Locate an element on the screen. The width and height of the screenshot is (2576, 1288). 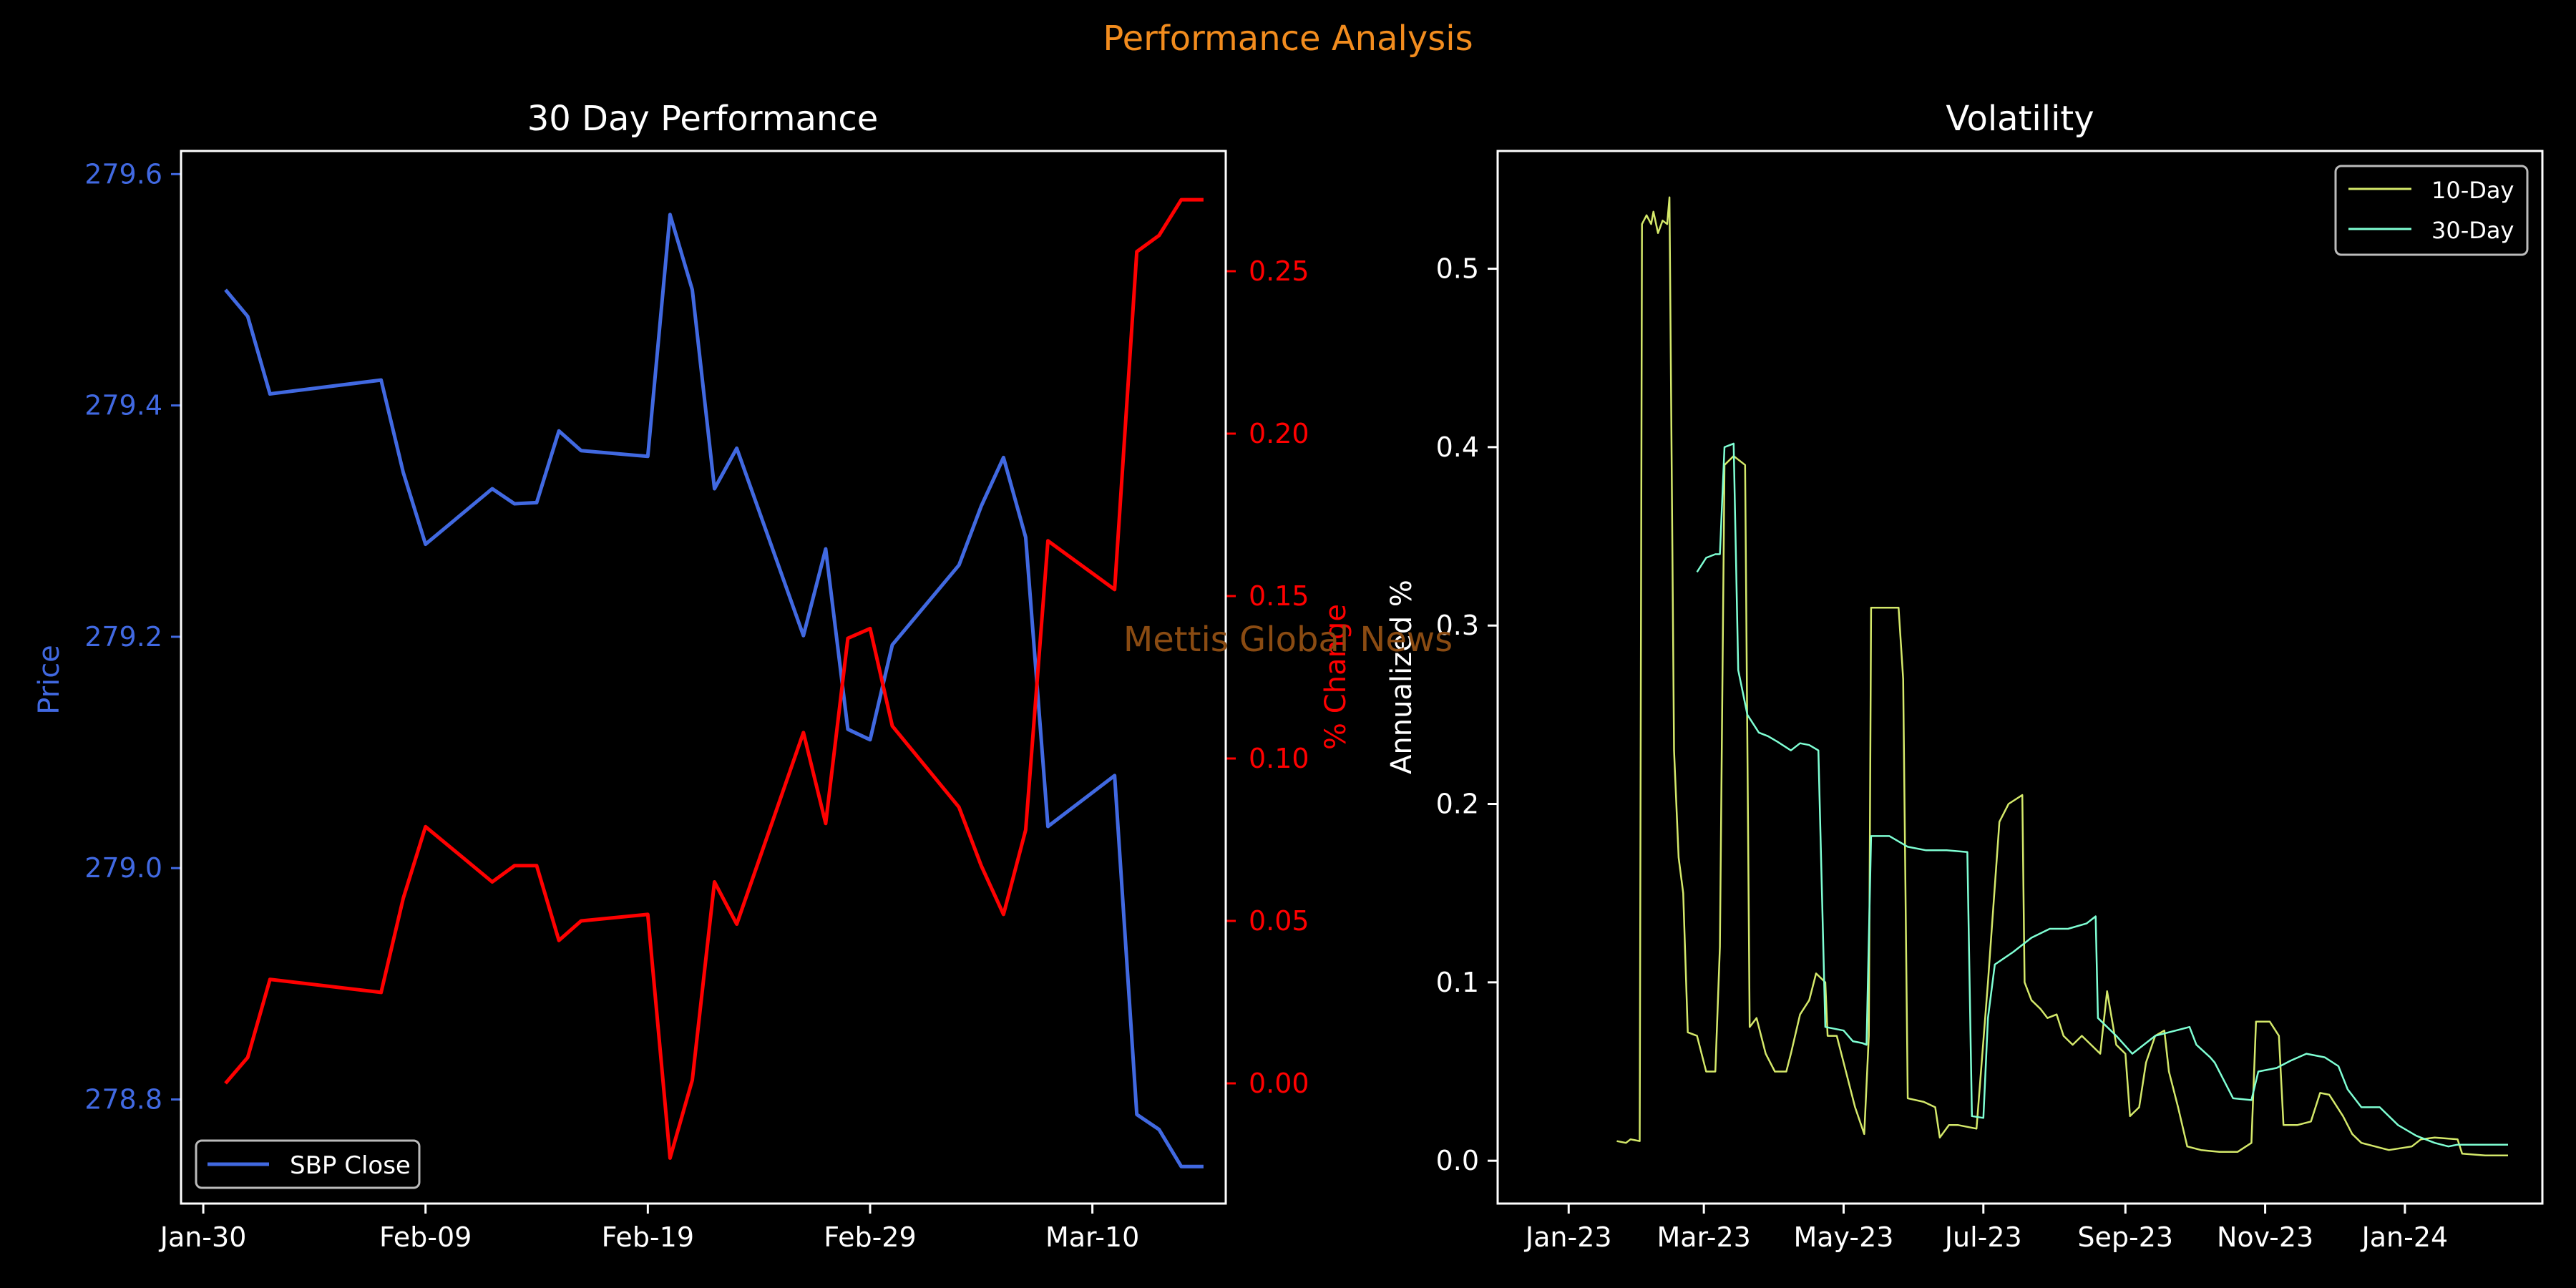
vol-tick-label: 0.2 is located at coordinates (1457, 805).